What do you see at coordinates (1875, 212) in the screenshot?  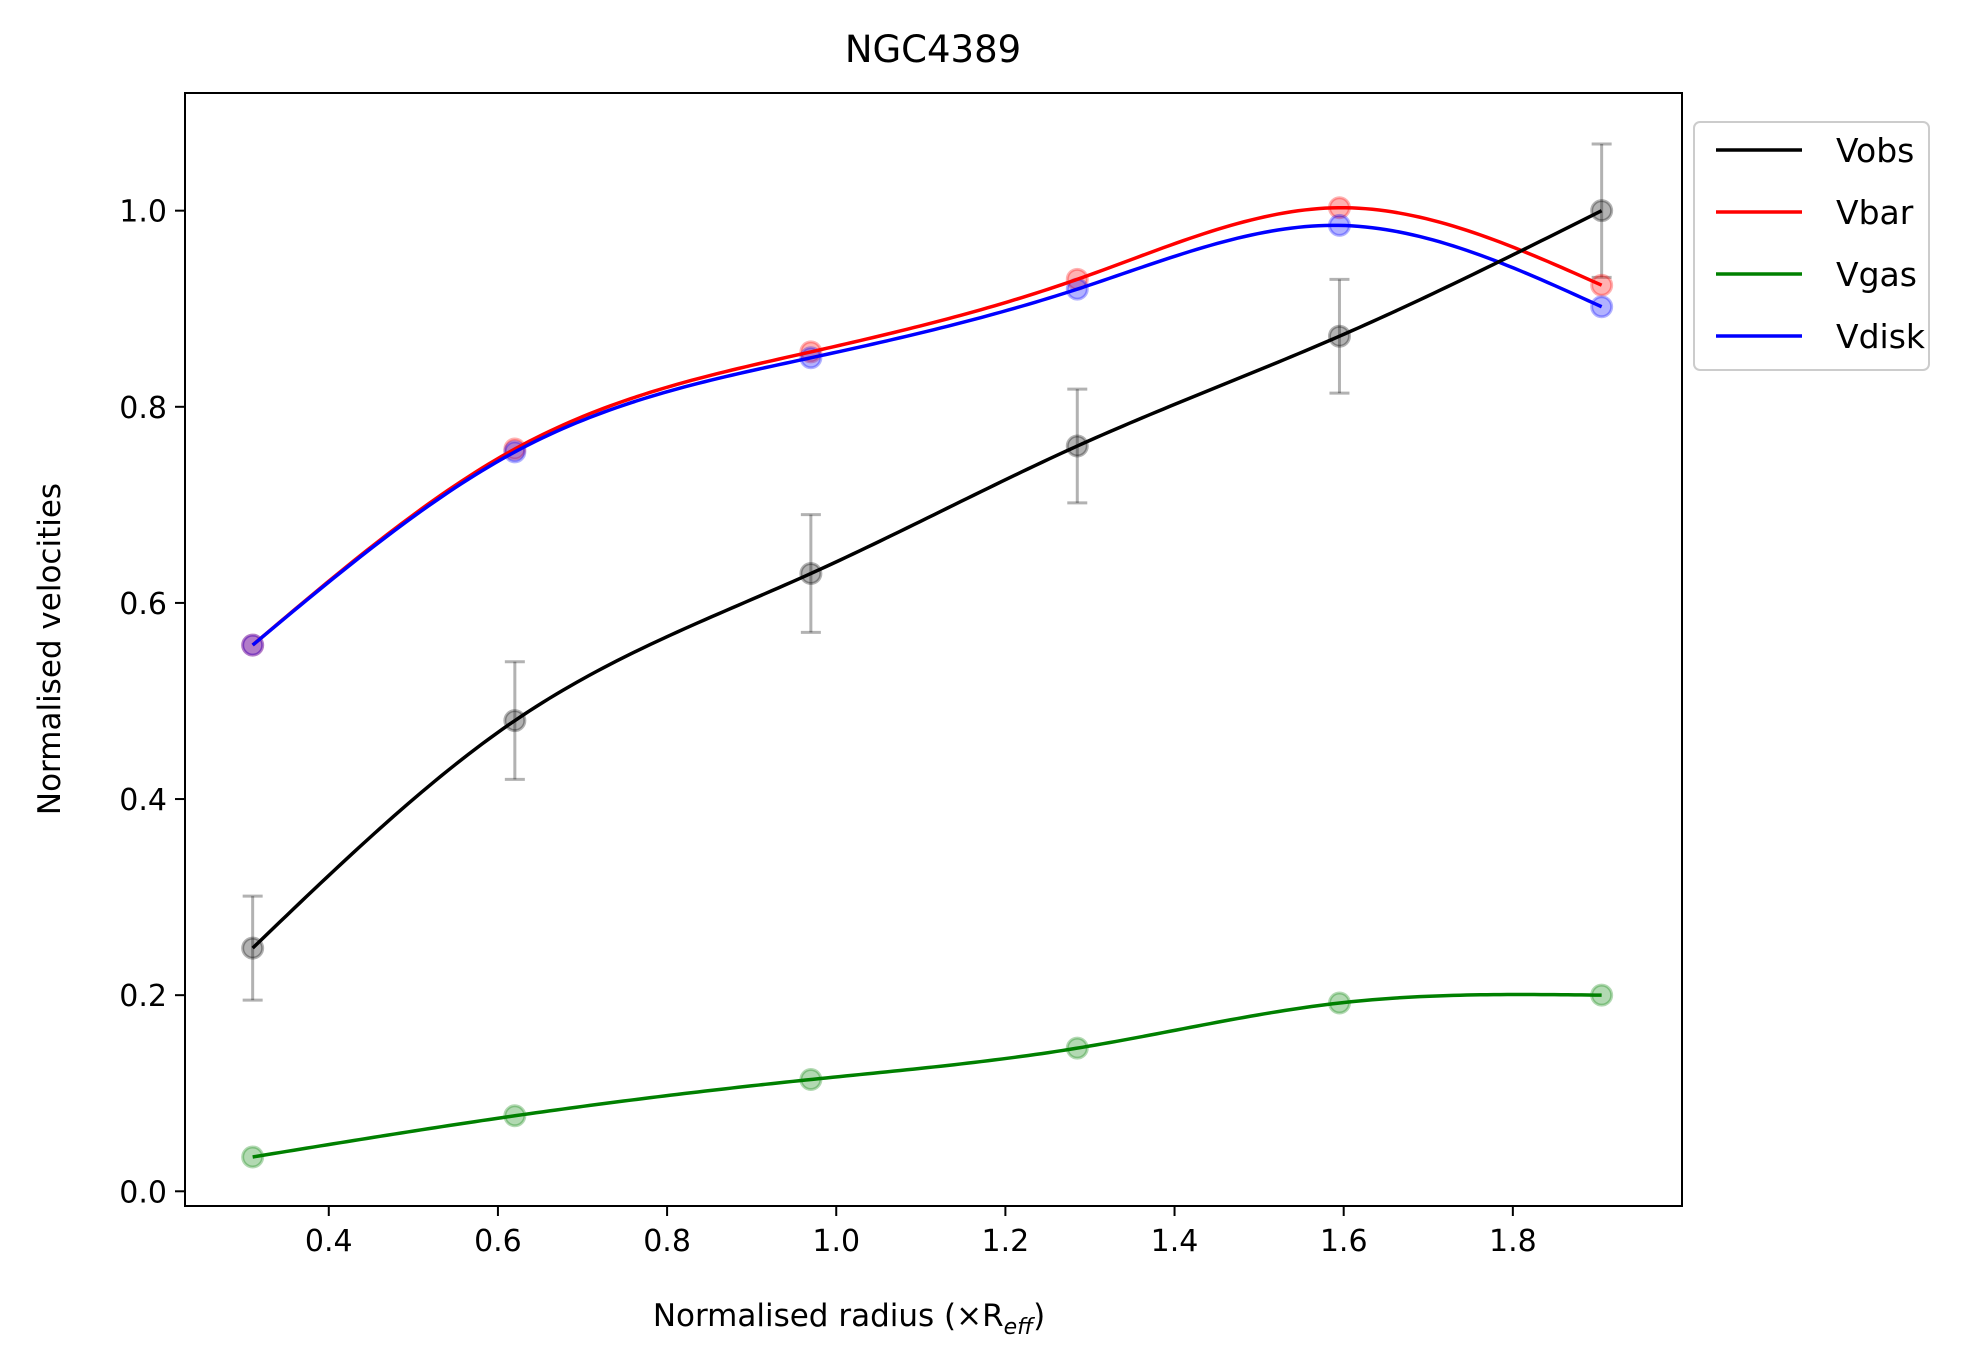 I see `legend-label-vbar: Vbar` at bounding box center [1875, 212].